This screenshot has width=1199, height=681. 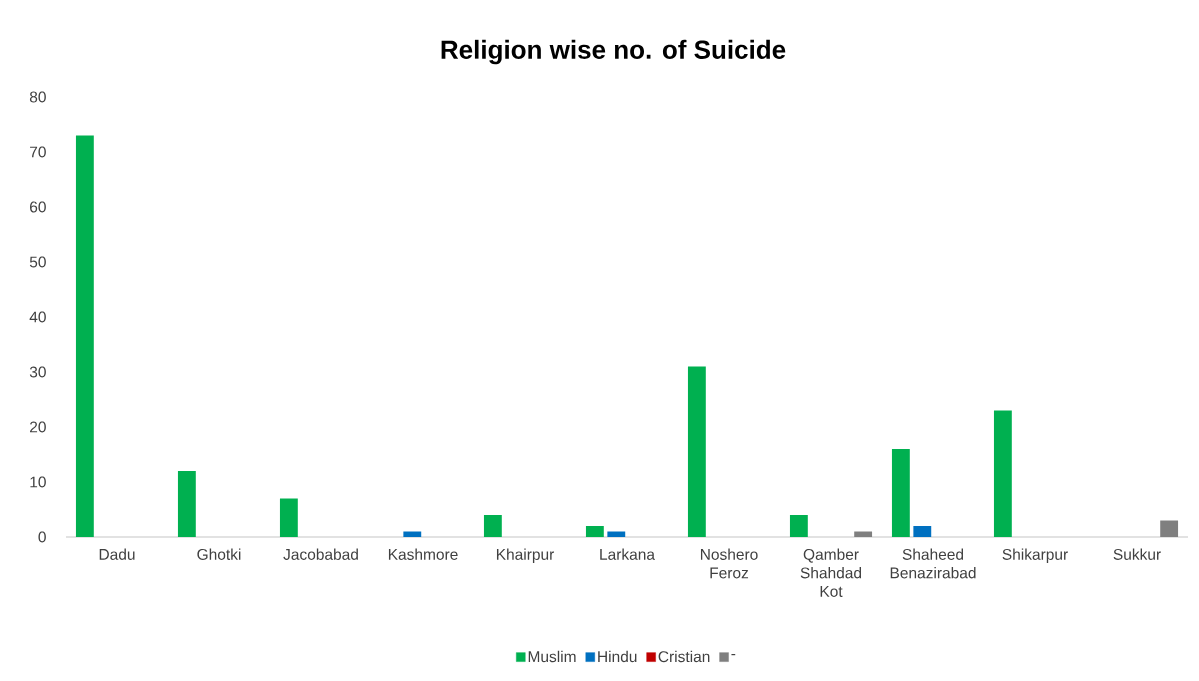 I want to click on y-tick-label: 20, so click(x=38, y=427).